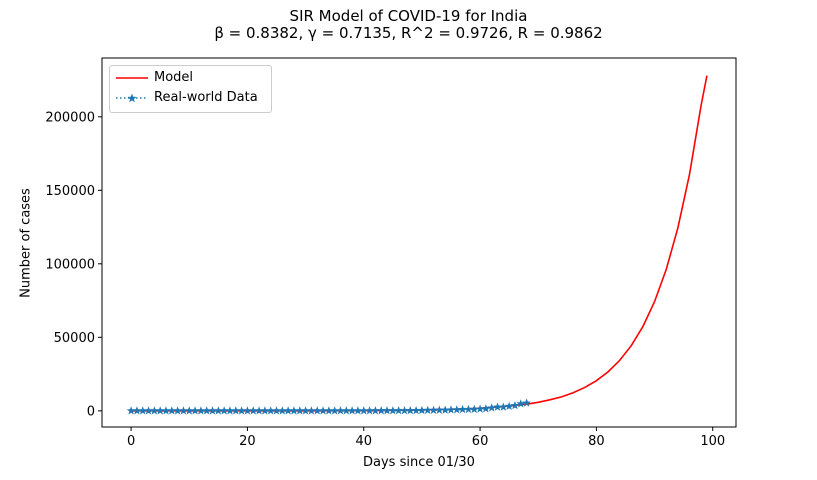  What do you see at coordinates (480, 441) in the screenshot?
I see `x-tick-label: 60` at bounding box center [480, 441].